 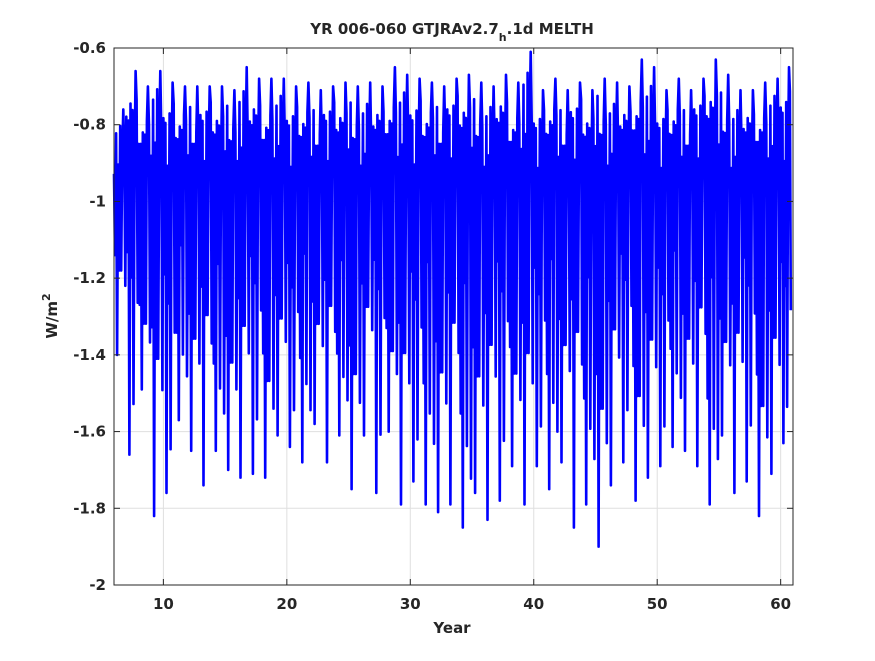 I want to click on y-tick-label: -1.2, so click(x=89, y=278).